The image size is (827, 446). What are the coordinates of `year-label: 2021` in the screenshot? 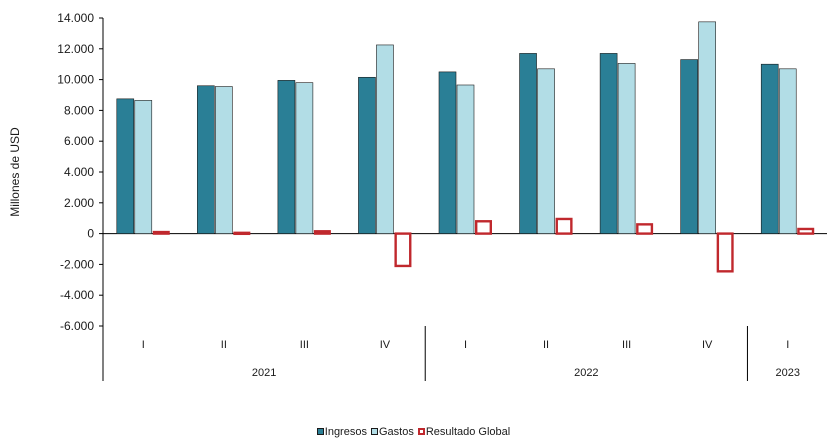 It's located at (264, 373).